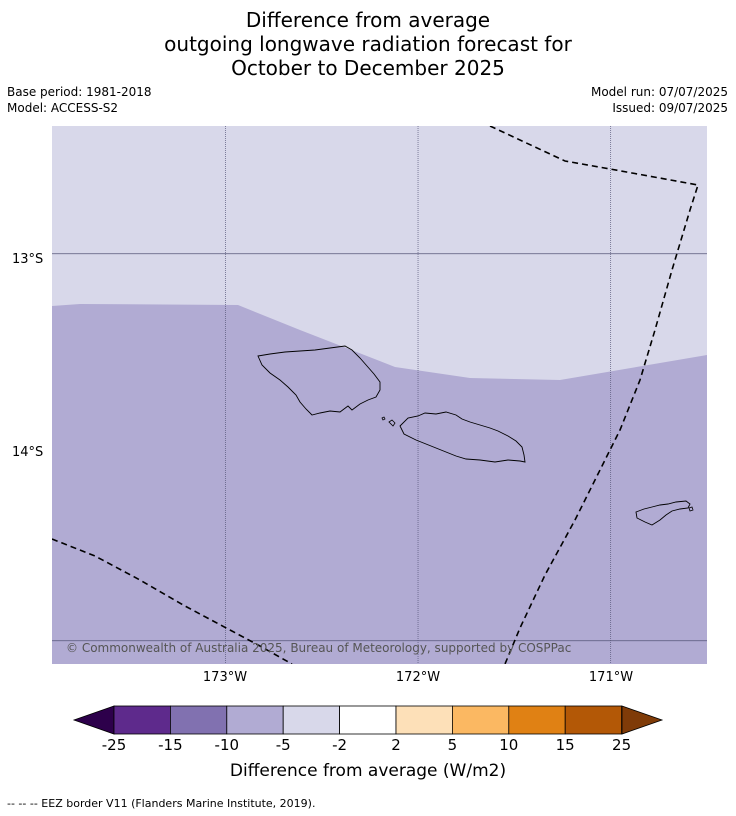 The image size is (736, 816). I want to click on colorbar-tick-label: 2, so click(396, 745).